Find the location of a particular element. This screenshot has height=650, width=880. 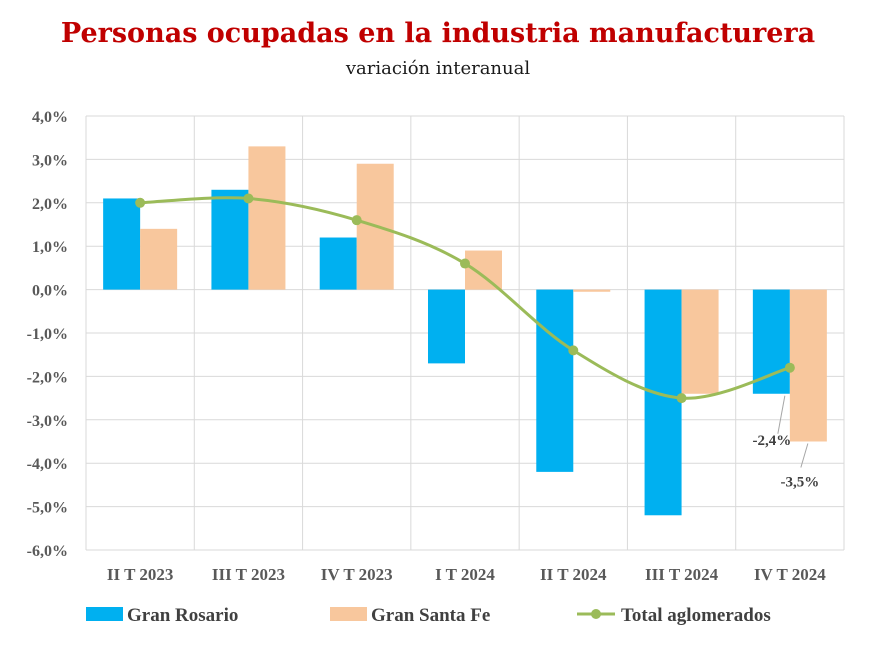

x-tick-label: I T 2024 is located at coordinates (465, 574).